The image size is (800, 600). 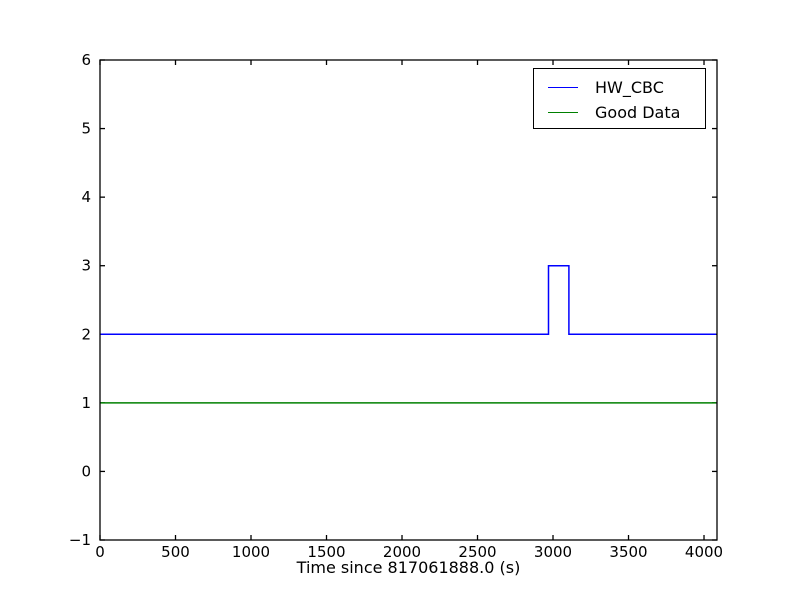 I want to click on x-tick-label: 500, so click(x=175, y=552).